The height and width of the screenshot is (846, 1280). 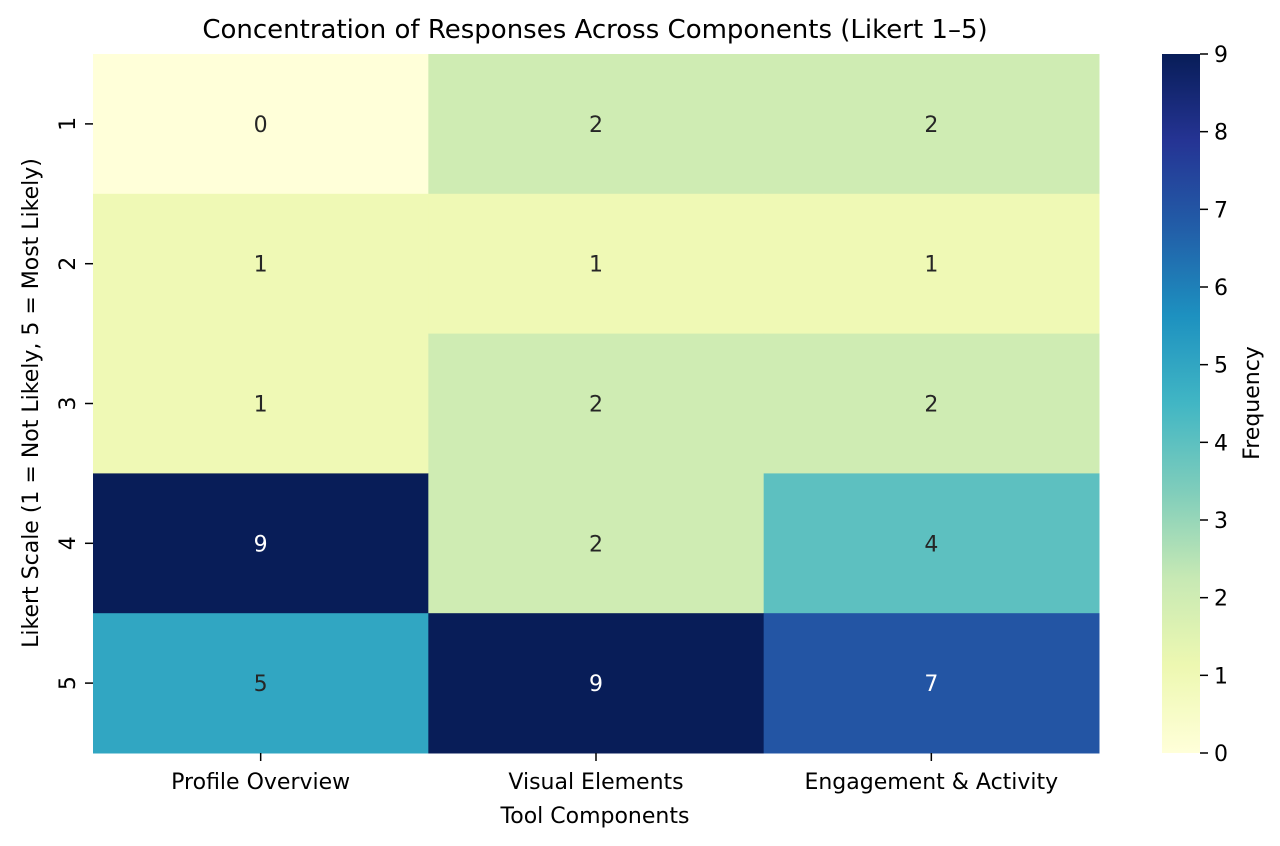 I want to click on x-axis-label: Tool Components, so click(x=595, y=816).